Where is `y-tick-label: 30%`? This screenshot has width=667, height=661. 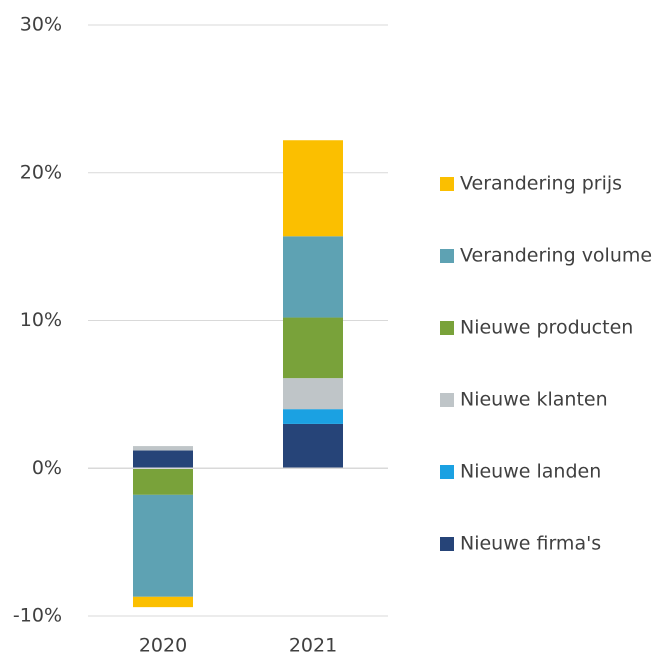
y-tick-label: 30% is located at coordinates (41, 25).